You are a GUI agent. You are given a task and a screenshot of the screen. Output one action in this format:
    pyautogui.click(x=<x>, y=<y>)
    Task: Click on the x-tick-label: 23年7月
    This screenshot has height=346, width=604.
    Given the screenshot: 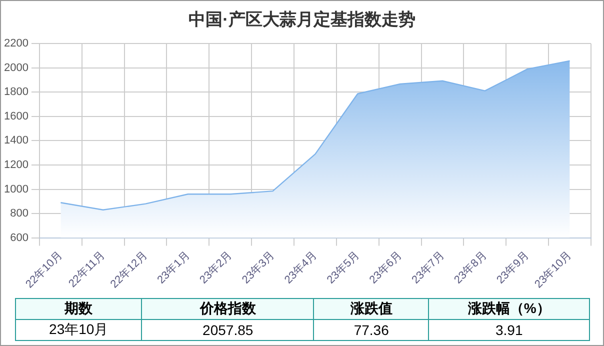 What is the action you would take?
    pyautogui.click(x=428, y=267)
    